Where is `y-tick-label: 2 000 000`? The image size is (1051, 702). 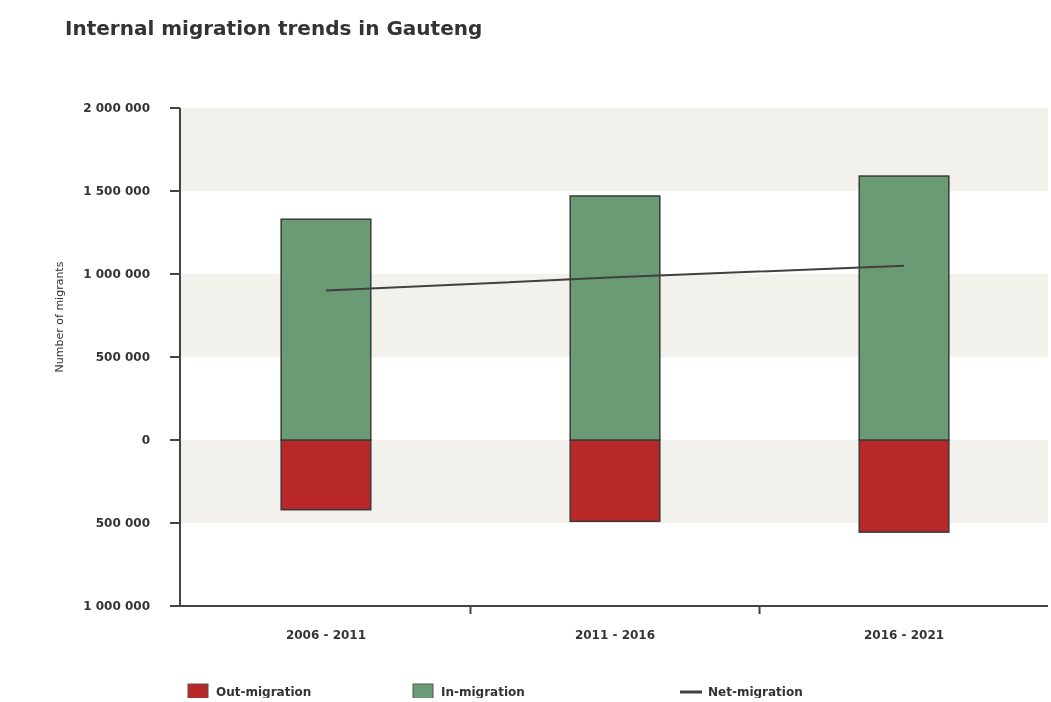
y-tick-label: 2 000 000 is located at coordinates (116, 108).